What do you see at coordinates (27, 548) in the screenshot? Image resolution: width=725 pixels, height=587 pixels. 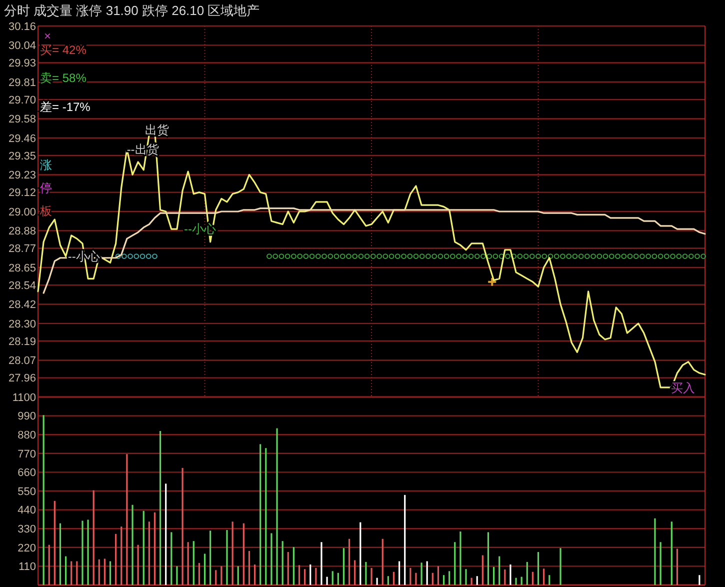 I see `y-tick-label: 220` at bounding box center [27, 548].